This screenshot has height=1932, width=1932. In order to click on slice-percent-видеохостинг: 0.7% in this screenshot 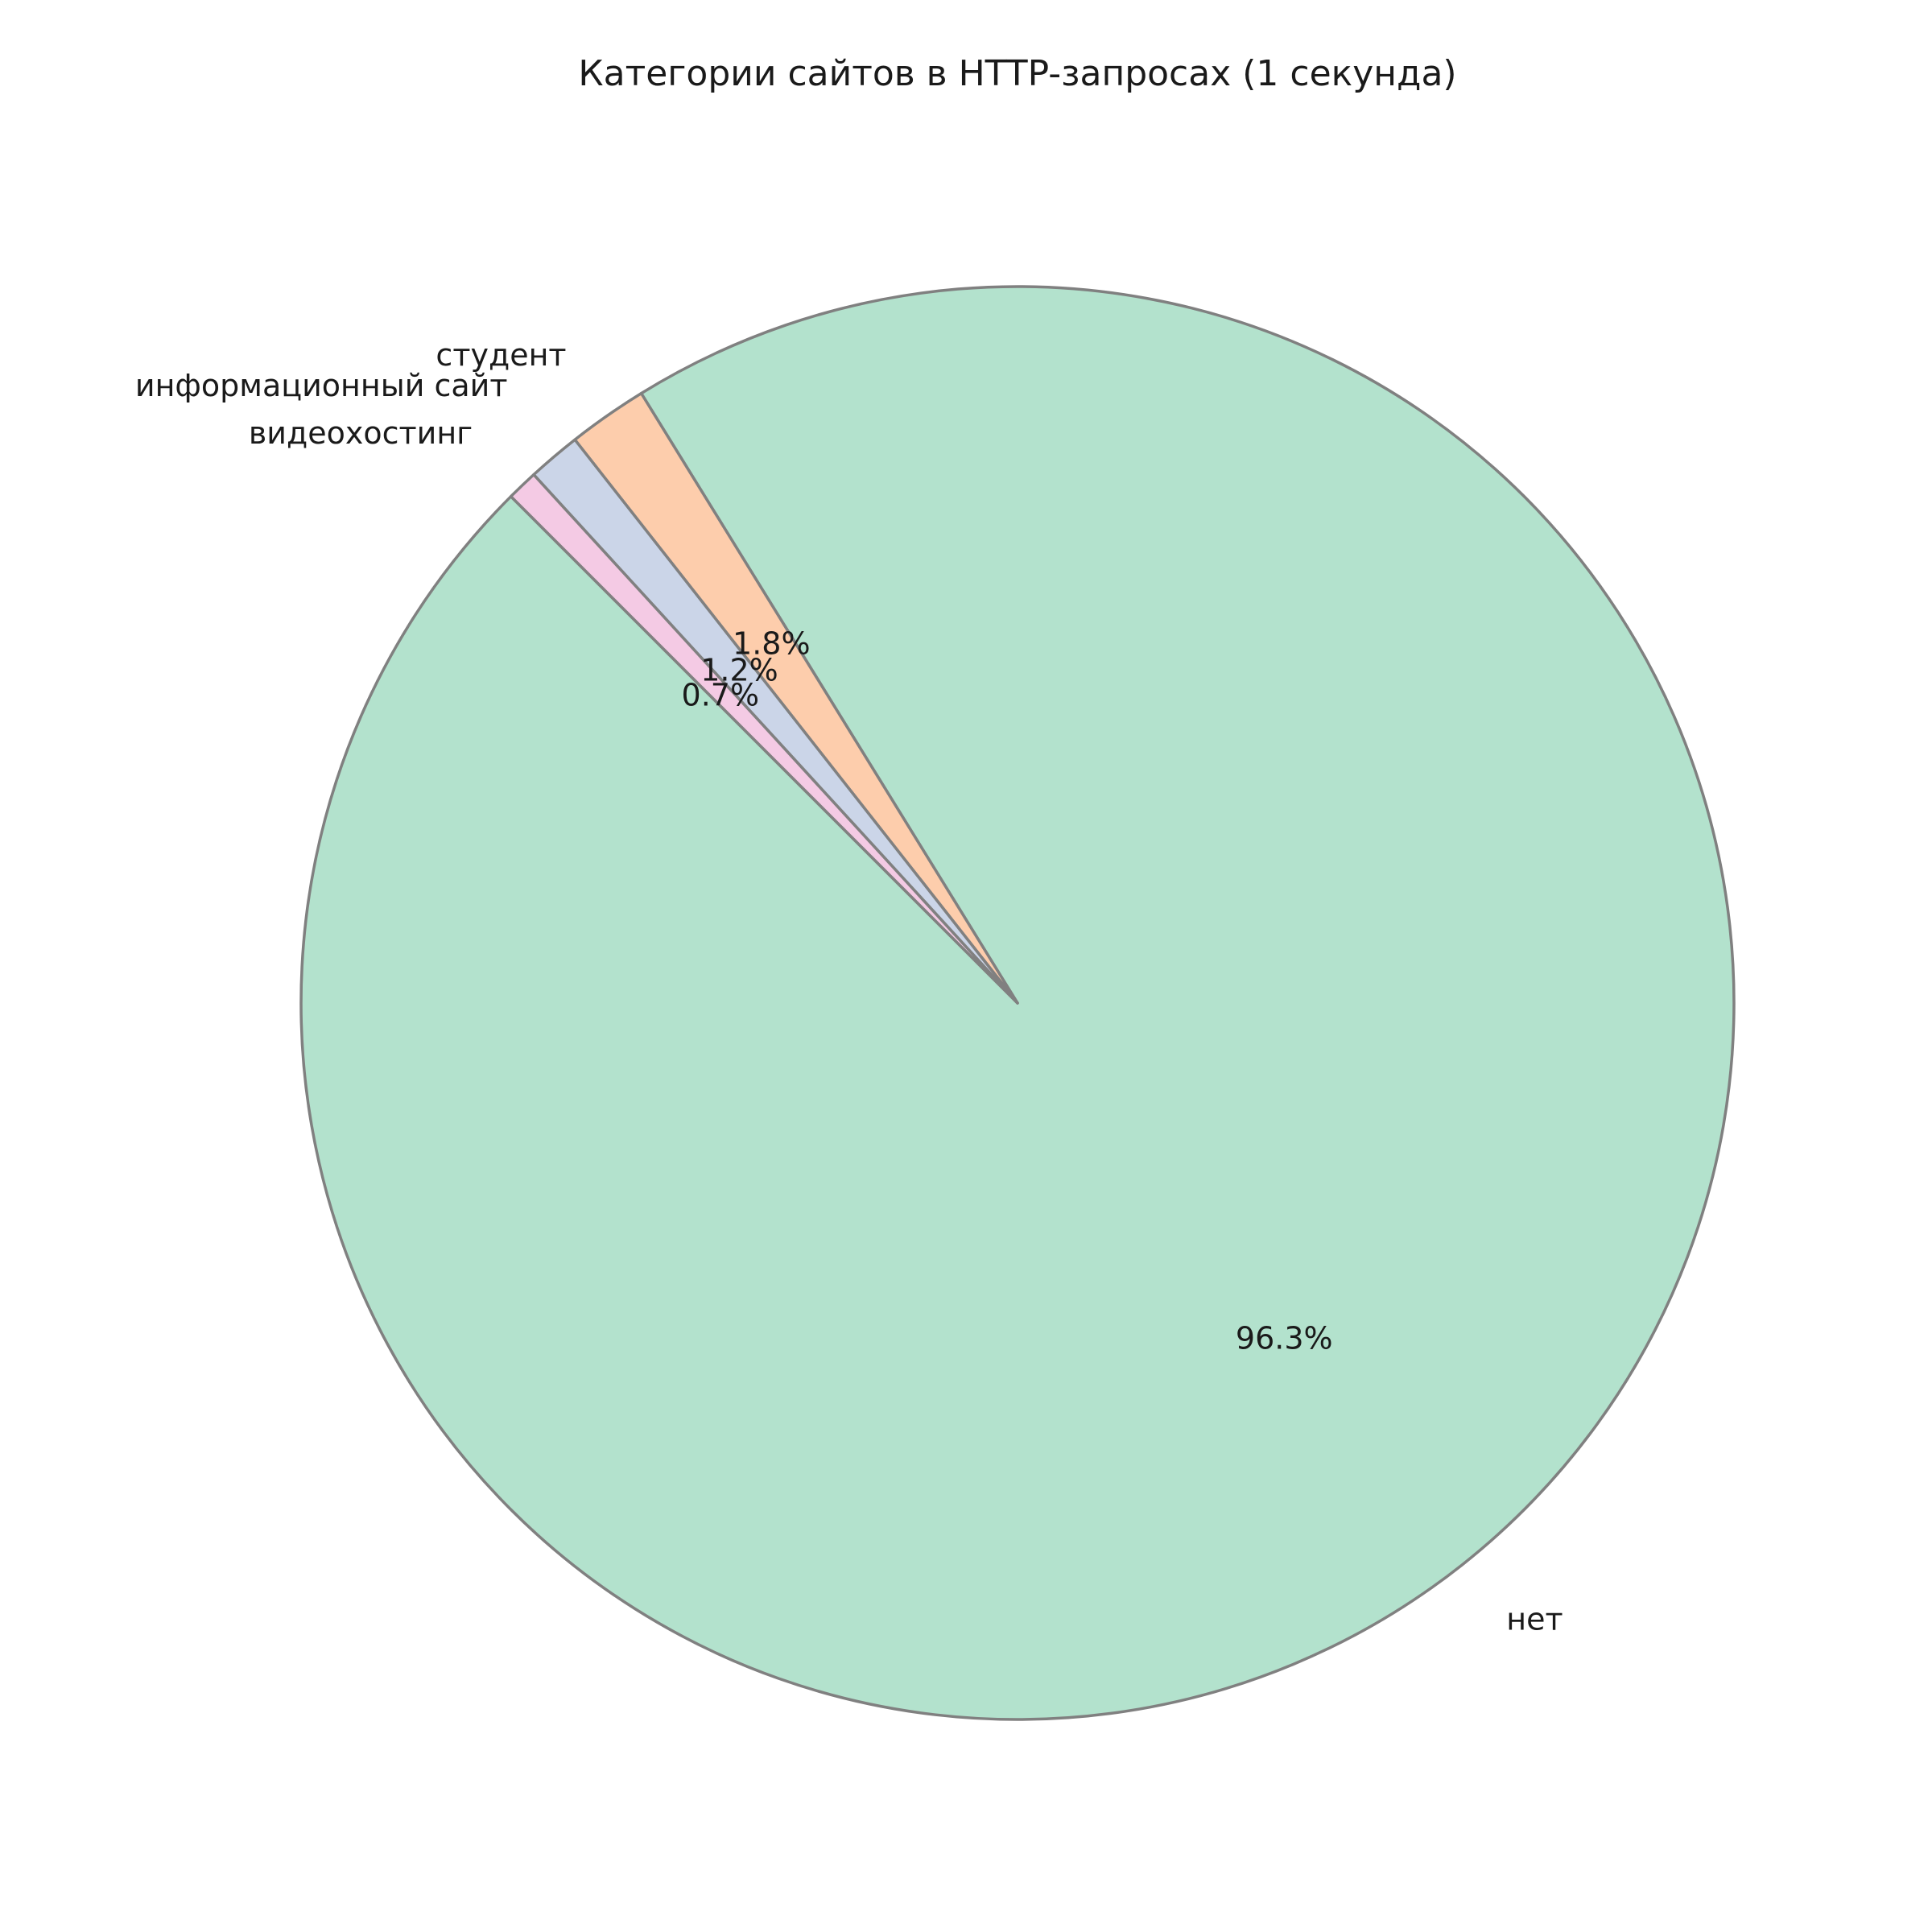, I will do `click(721, 695)`.